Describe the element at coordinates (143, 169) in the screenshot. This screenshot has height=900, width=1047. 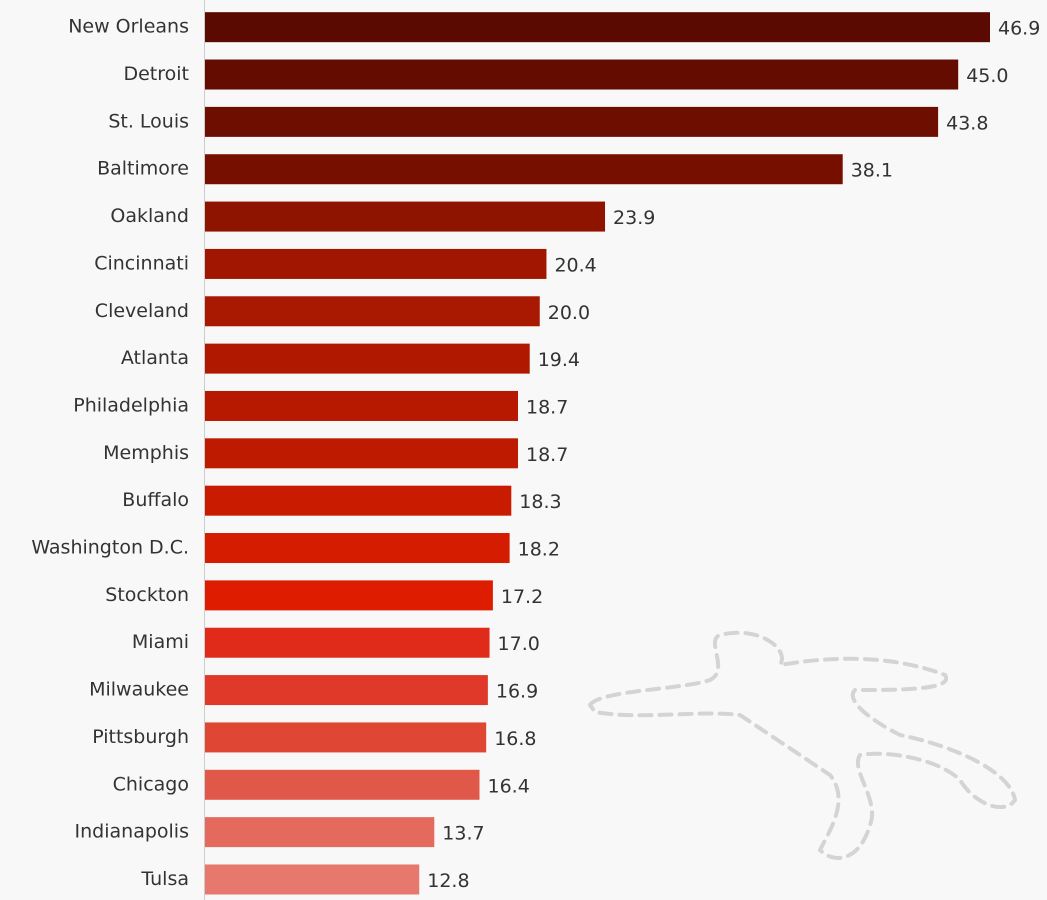
I see `category-label: Baltimore` at that location.